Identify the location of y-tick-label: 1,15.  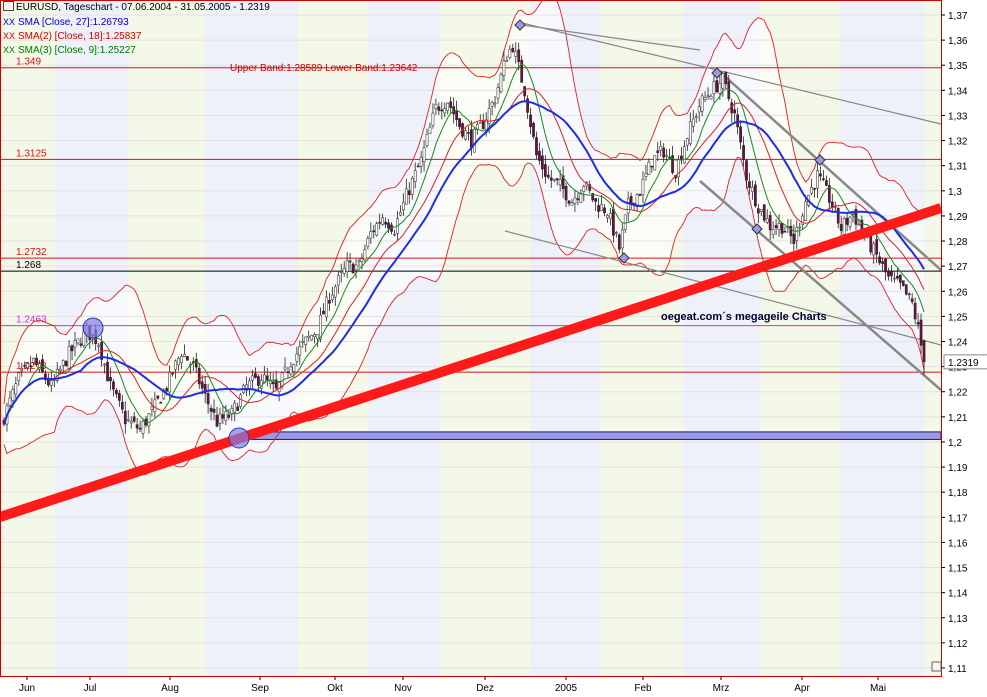
(958, 569).